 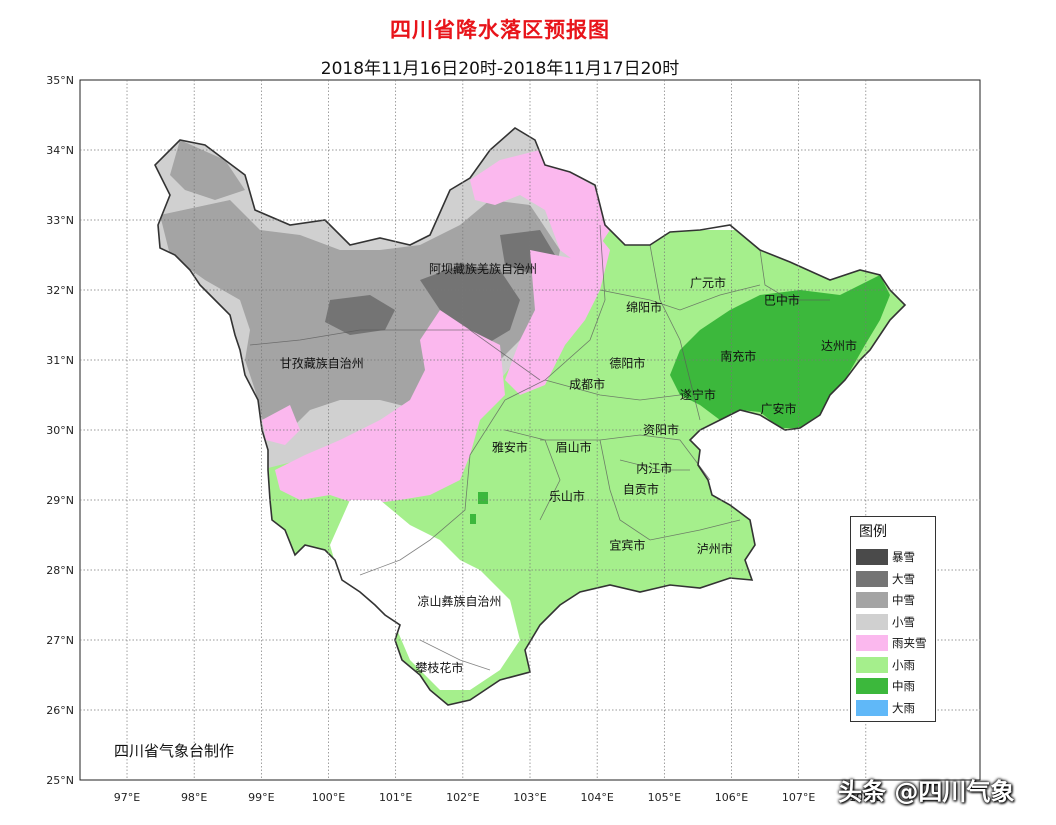 What do you see at coordinates (194, 797) in the screenshot?
I see `lon-tick-label: 98°E` at bounding box center [194, 797].